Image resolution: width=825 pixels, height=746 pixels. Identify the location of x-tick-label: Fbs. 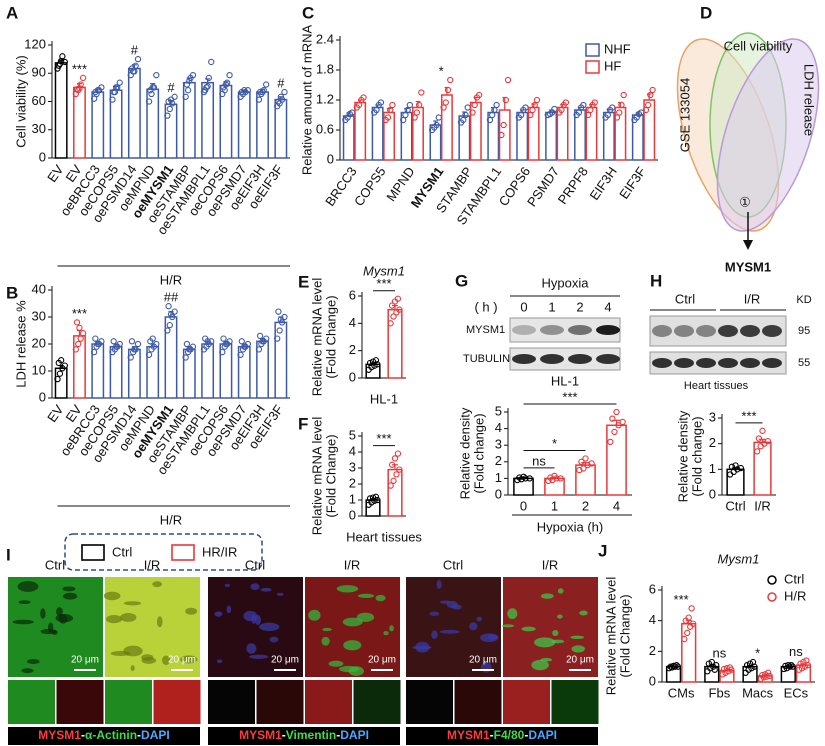
(720, 692).